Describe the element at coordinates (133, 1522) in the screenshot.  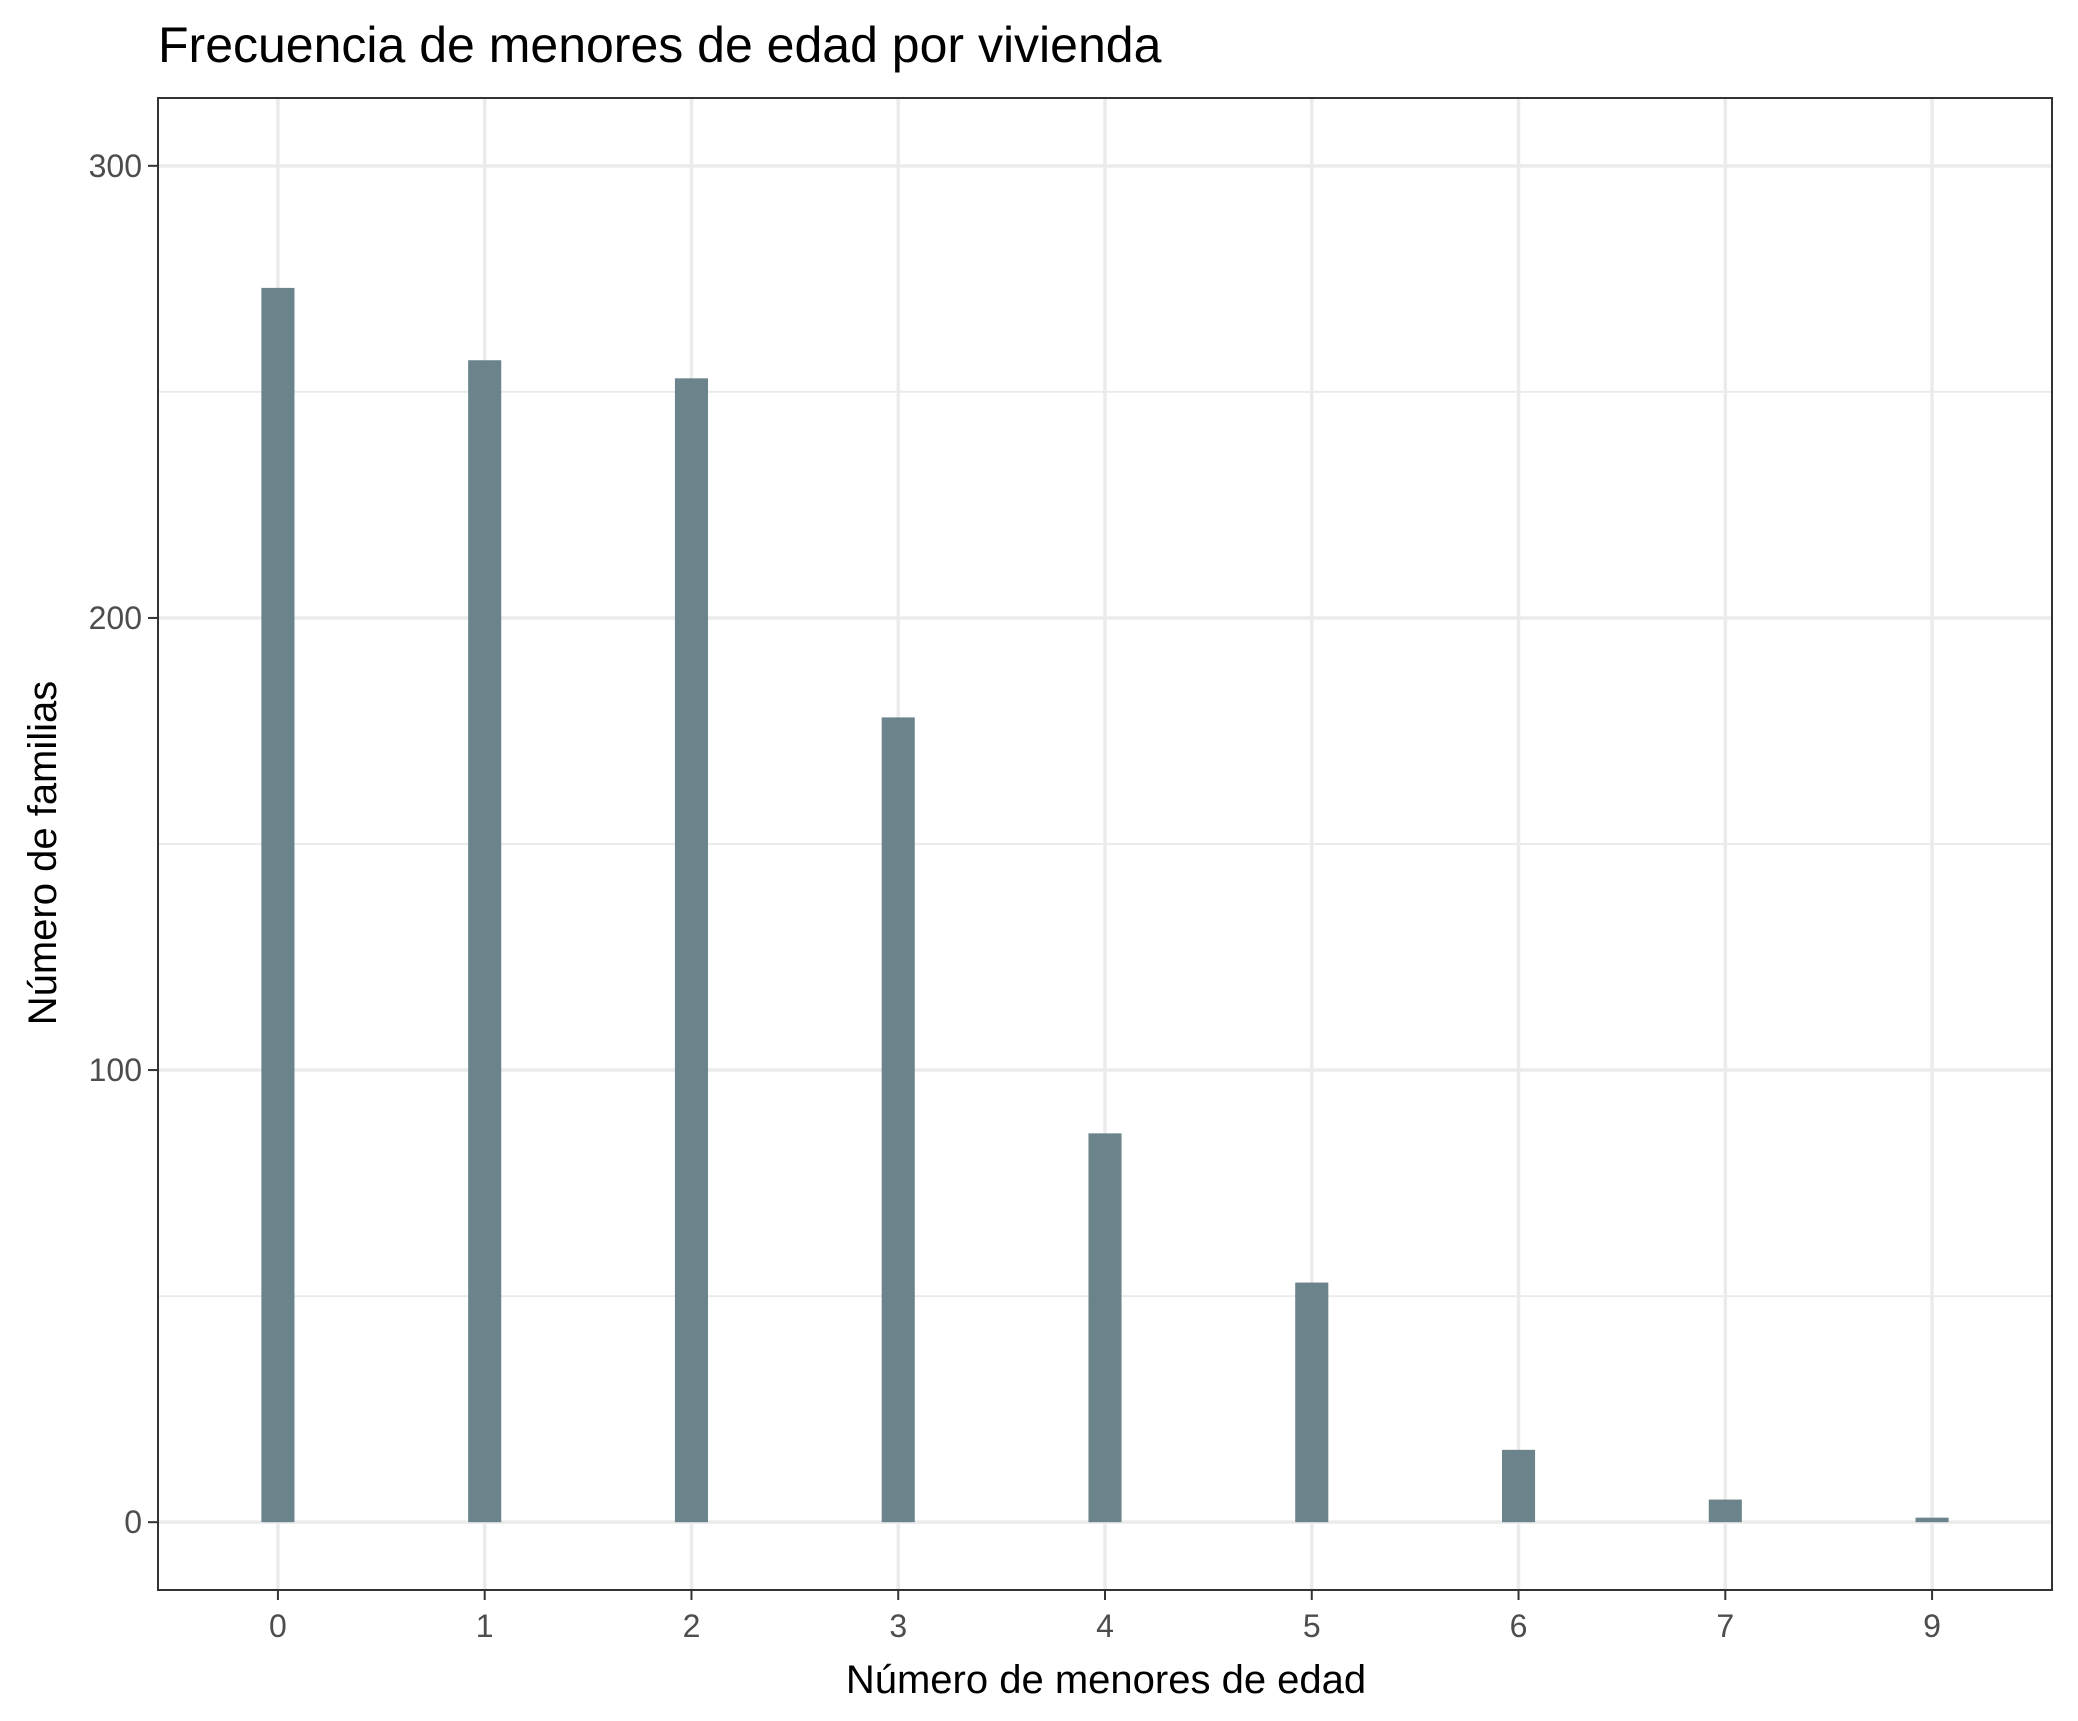
I see `y-tick-label: 0` at that location.